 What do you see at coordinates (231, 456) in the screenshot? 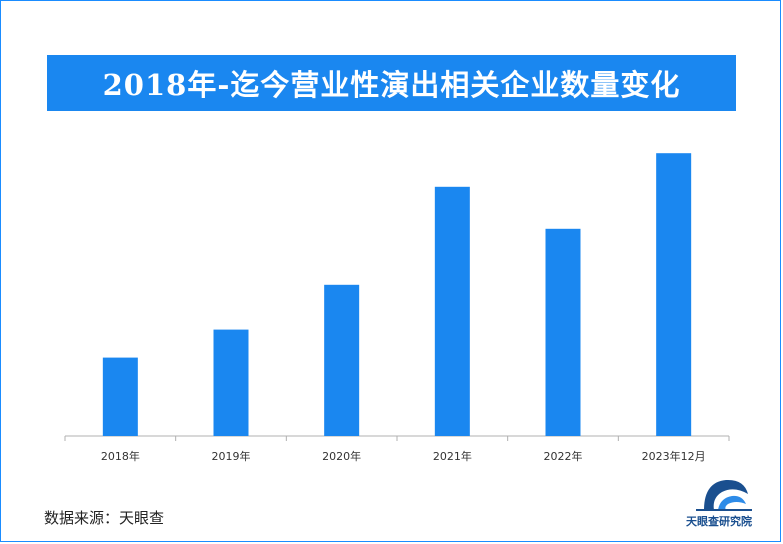
I see `x-tick-label-1: 2019年` at bounding box center [231, 456].